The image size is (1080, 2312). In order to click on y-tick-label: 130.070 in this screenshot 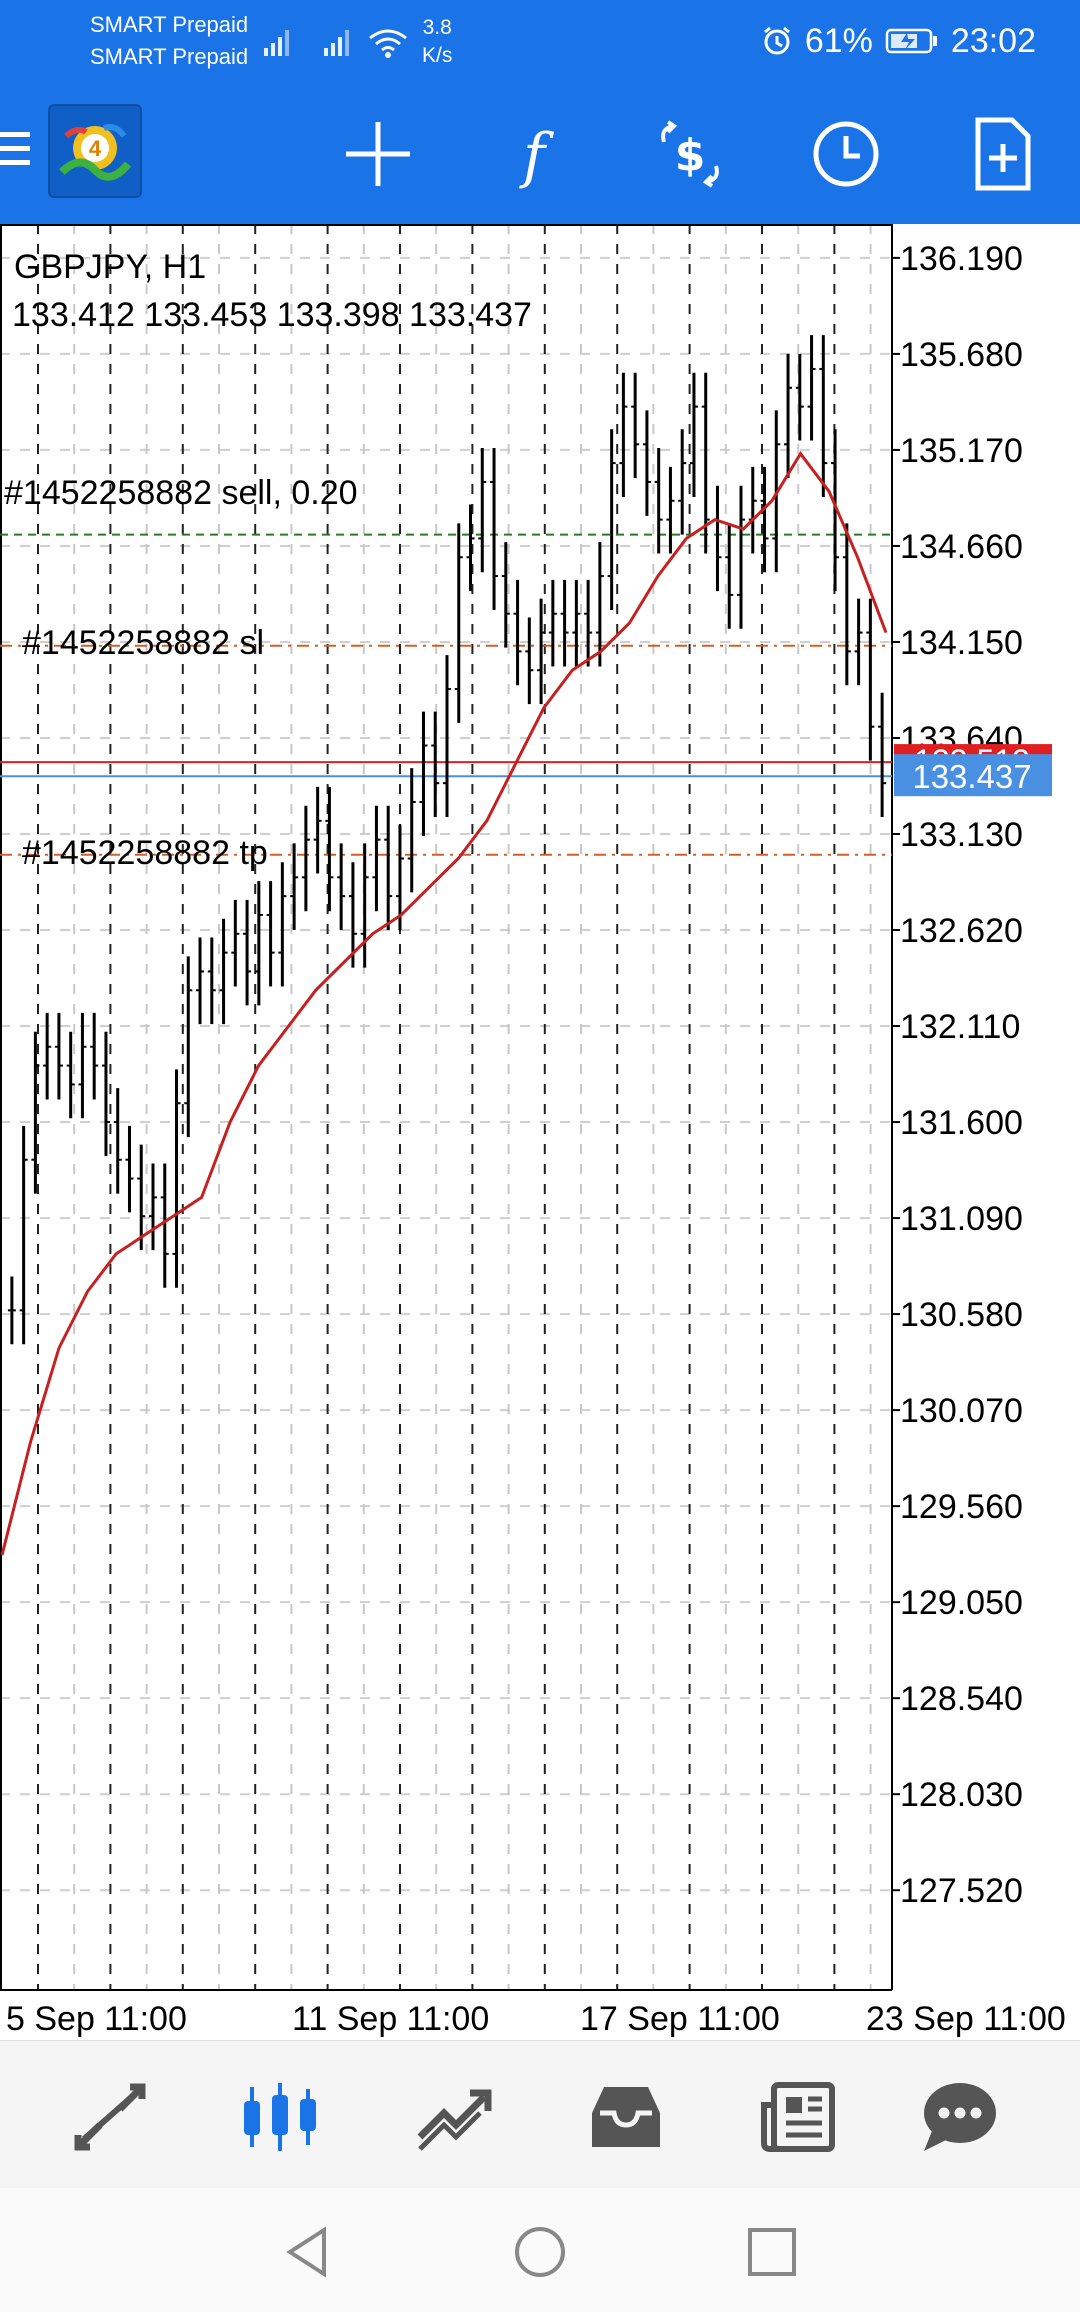, I will do `click(961, 1411)`.